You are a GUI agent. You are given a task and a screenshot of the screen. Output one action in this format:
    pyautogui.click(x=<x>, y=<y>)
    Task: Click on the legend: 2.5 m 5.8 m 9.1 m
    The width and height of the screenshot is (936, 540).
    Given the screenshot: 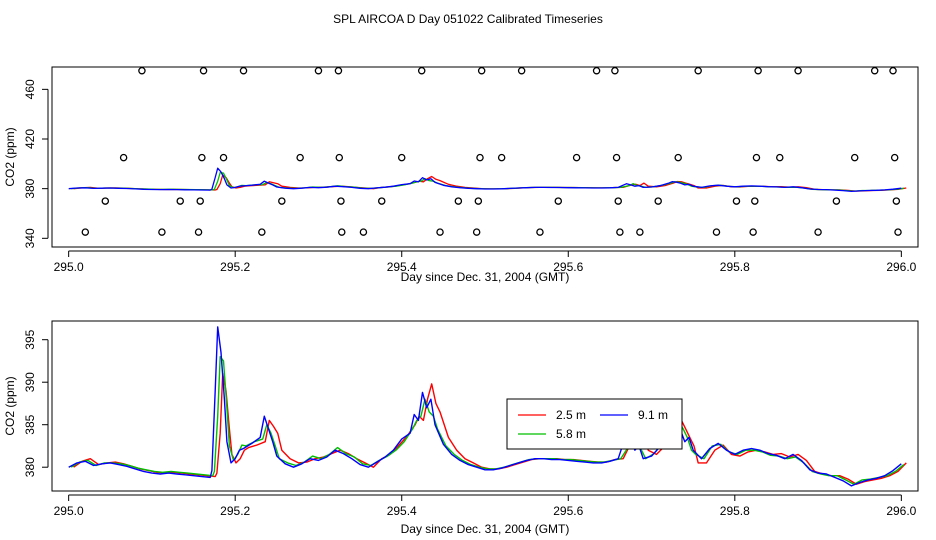 What is the action you would take?
    pyautogui.click(x=594, y=424)
    